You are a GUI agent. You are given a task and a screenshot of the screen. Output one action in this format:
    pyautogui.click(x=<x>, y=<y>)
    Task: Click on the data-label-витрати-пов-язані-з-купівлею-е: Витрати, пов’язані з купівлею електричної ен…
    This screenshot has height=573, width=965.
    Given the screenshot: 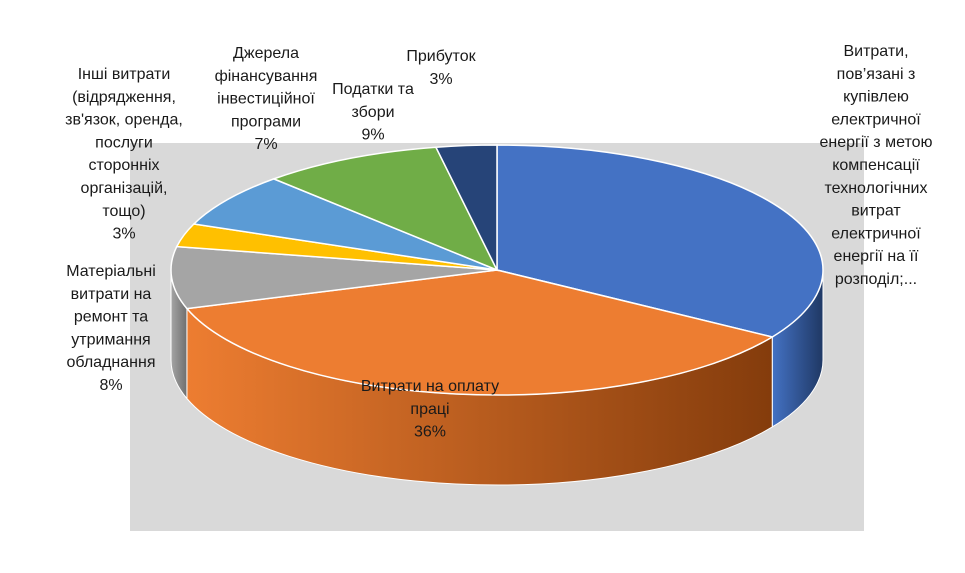 What is the action you would take?
    pyautogui.click(x=875, y=165)
    